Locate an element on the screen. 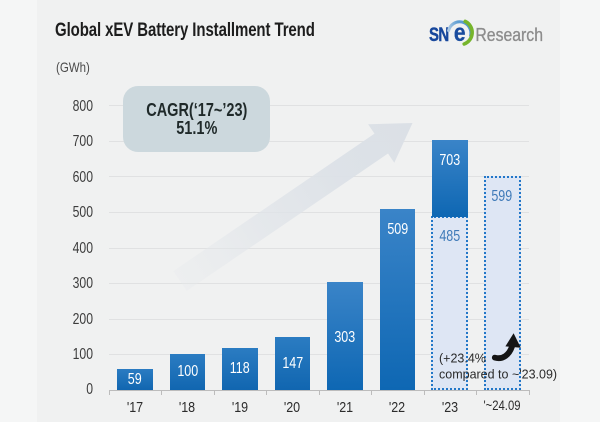 This screenshot has width=600, height=422. svg-text: e is located at coordinates (460, 32).